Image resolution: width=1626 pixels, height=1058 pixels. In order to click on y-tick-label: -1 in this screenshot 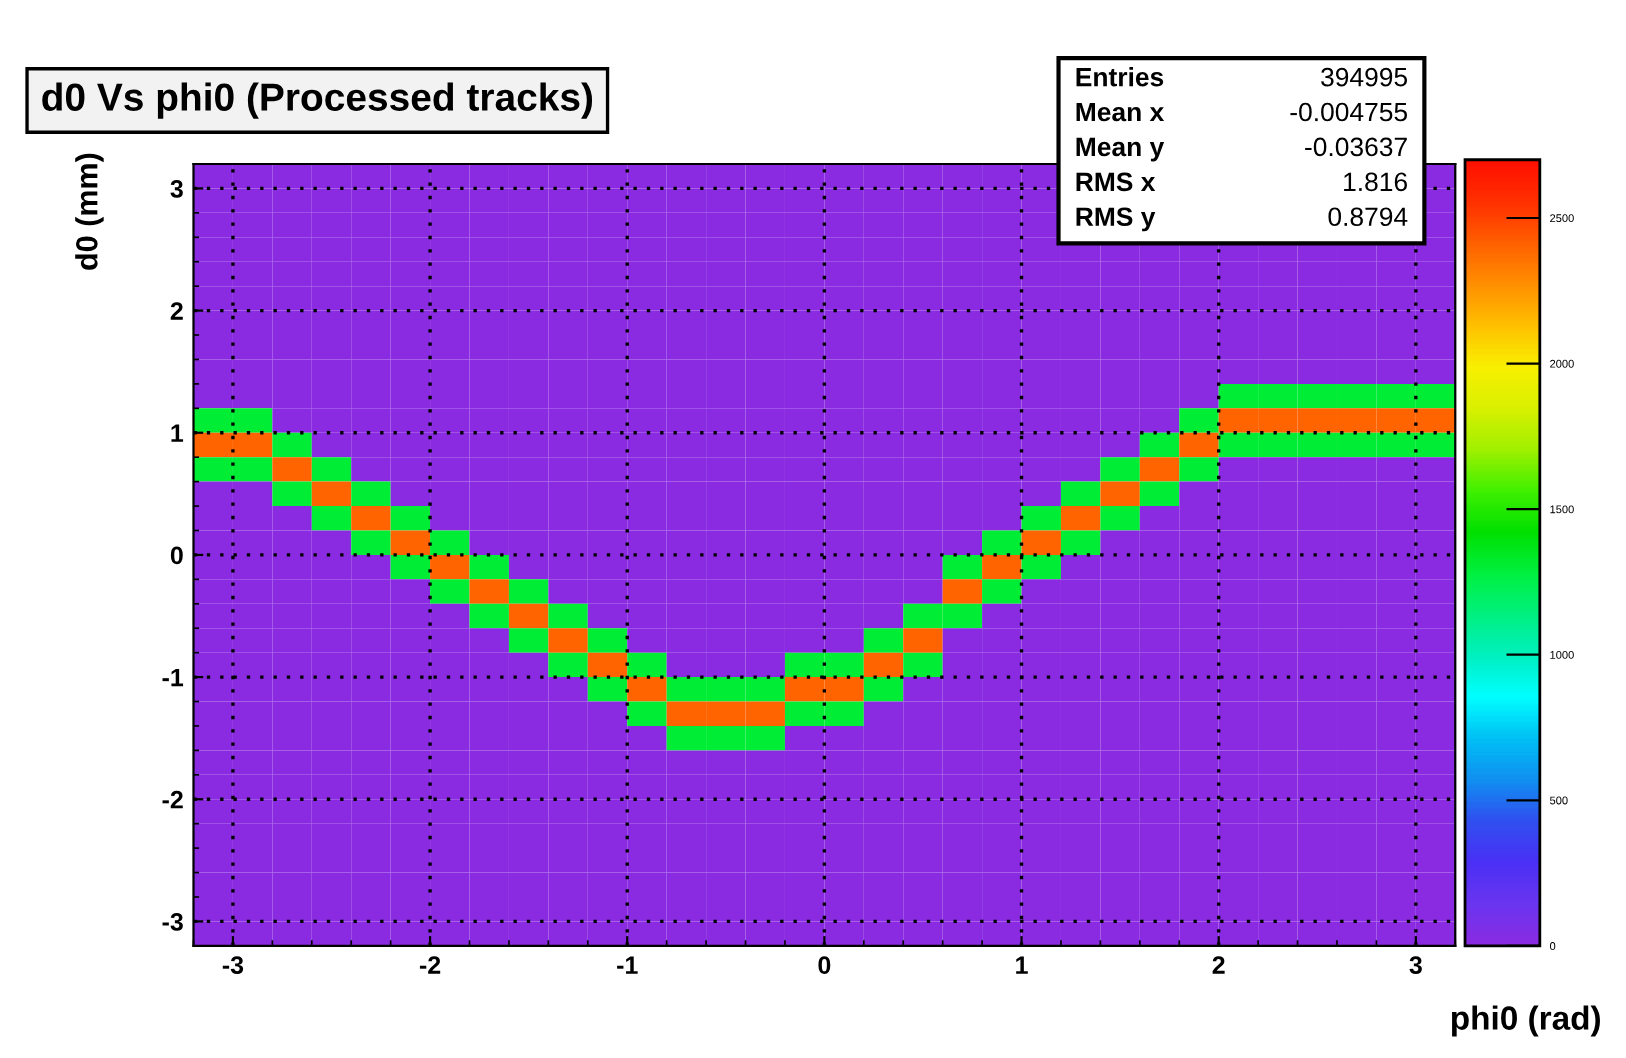, I will do `click(173, 677)`.